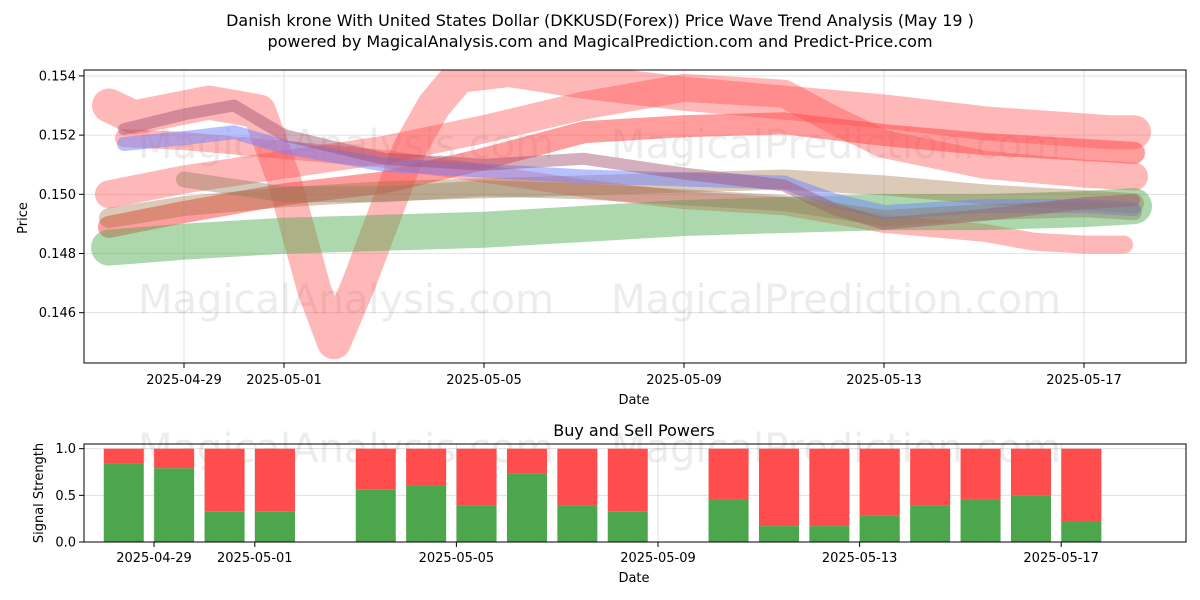  What do you see at coordinates (184, 380) in the screenshot?
I see `price-x-tick-label: 2025-04-29` at bounding box center [184, 380].